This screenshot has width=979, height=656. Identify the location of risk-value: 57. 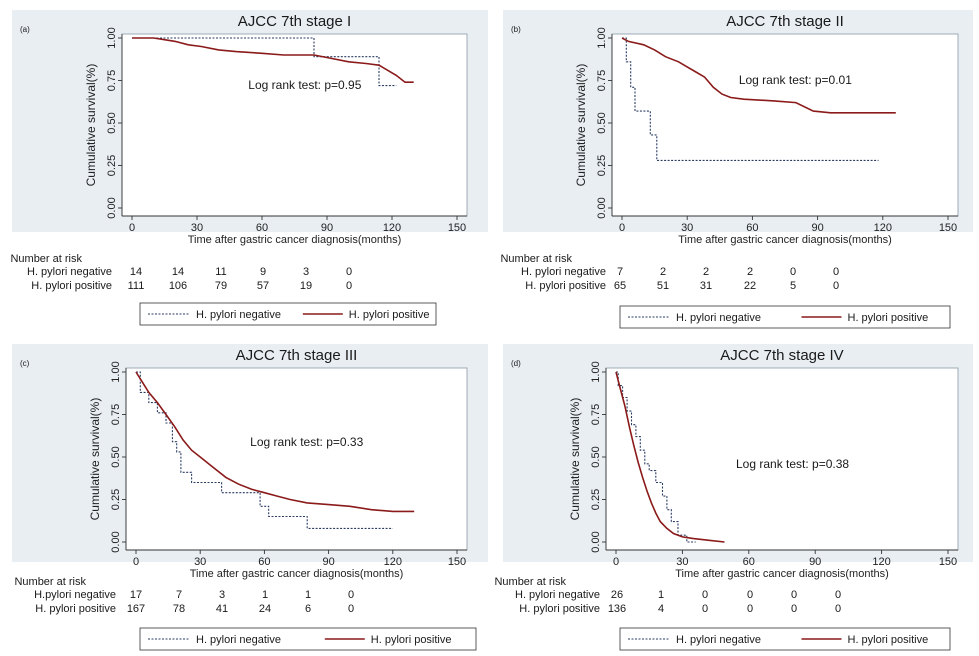
(263, 286).